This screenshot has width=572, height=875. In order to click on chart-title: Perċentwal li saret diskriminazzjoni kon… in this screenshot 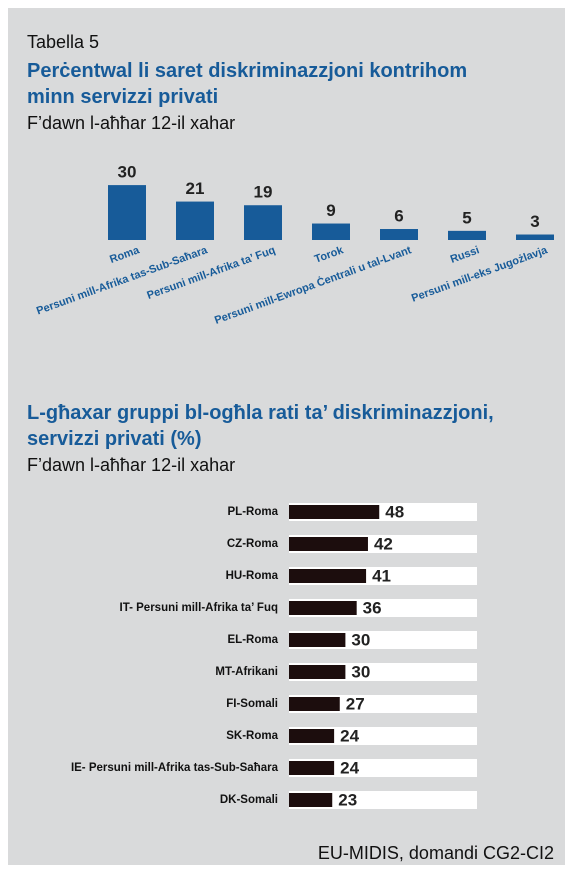, I will do `click(247, 84)`.